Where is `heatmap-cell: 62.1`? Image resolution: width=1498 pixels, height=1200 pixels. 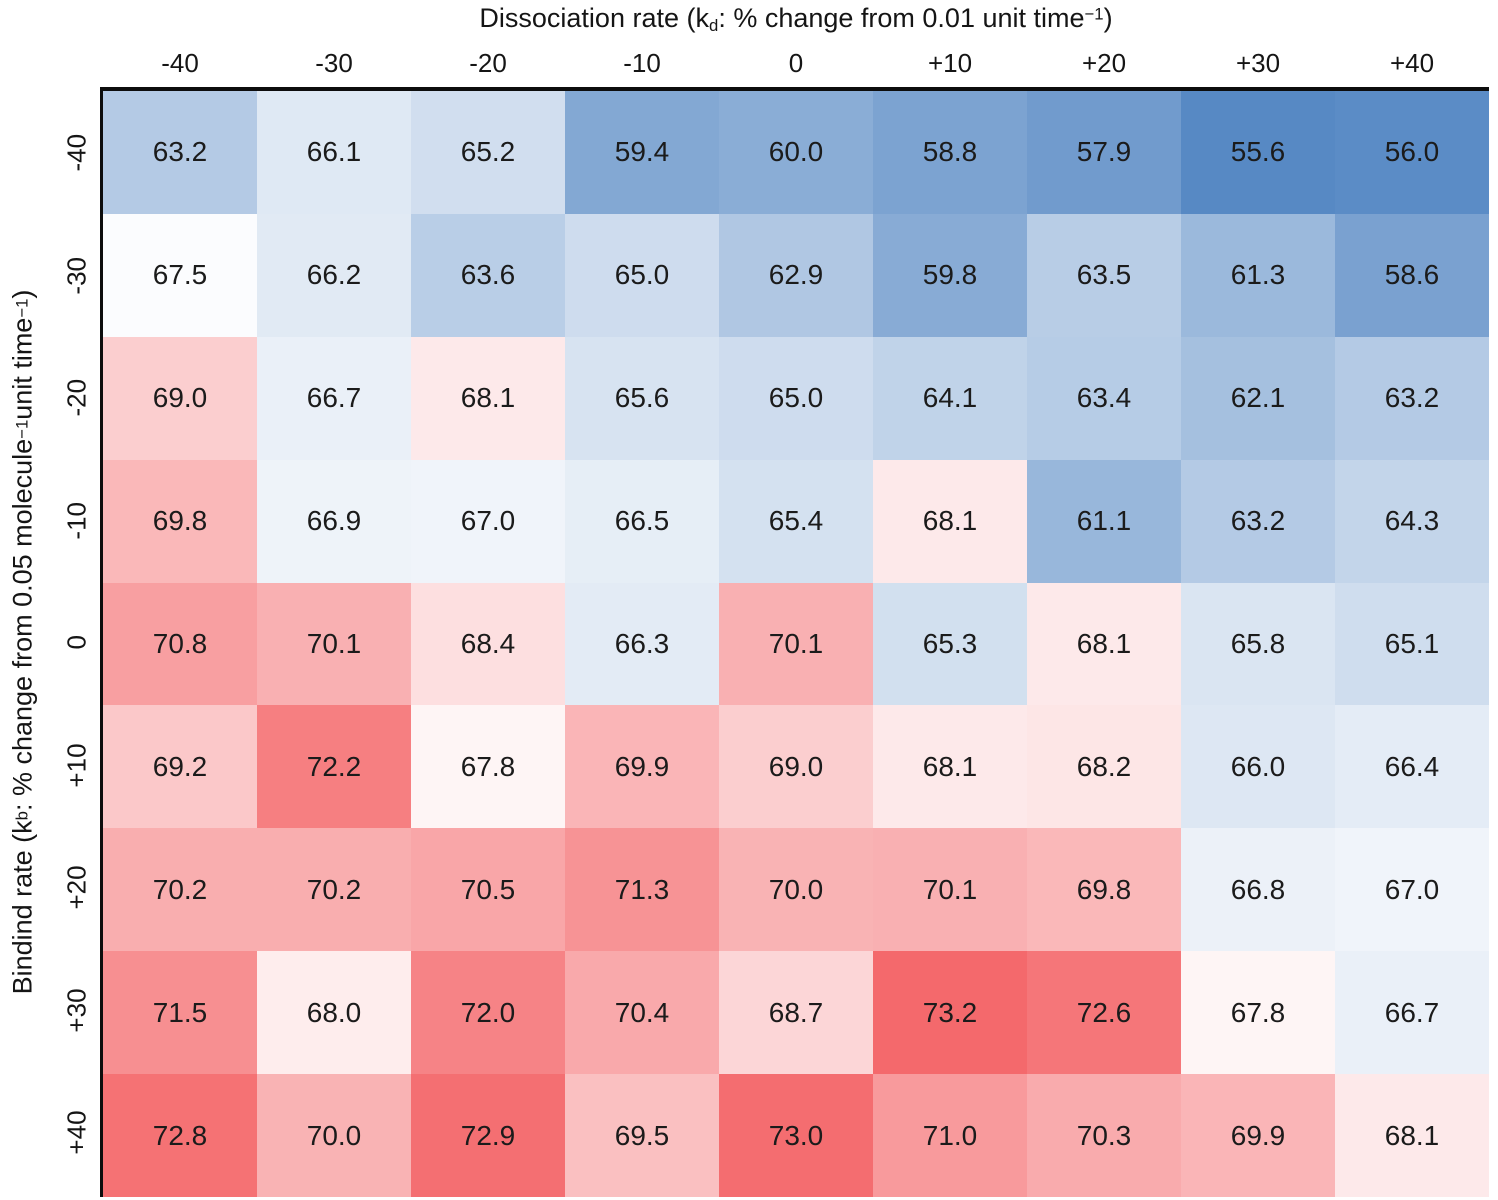
heatmap-cell: 62.1 is located at coordinates (1258, 398).